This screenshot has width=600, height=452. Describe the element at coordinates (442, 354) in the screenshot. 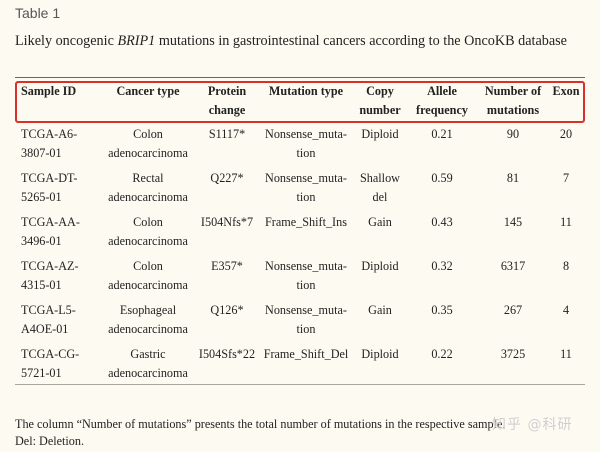

I see `allele-frequency: 0.22` at that location.